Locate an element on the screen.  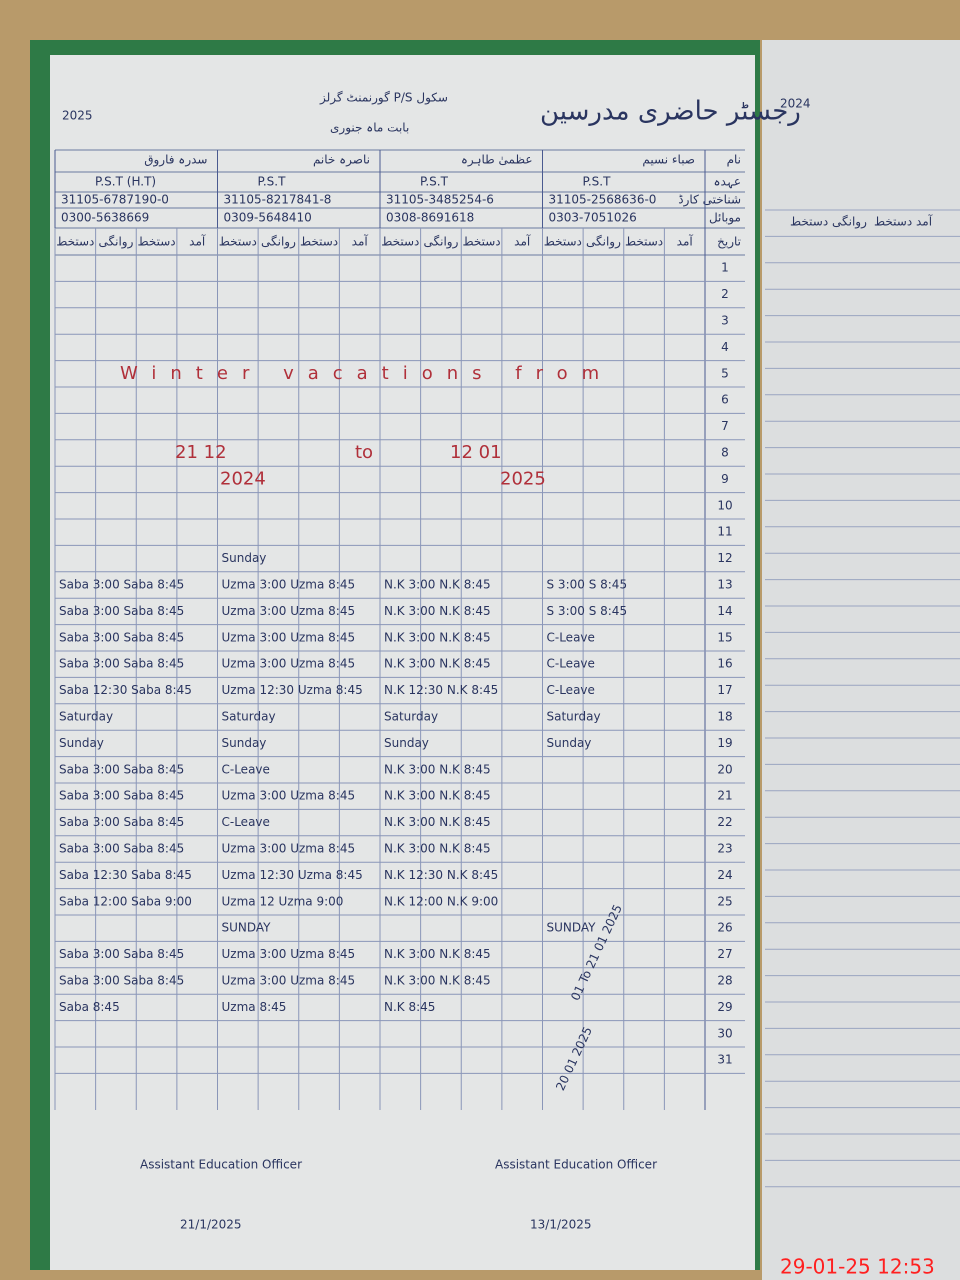
teacher-name: صباء نسیم is located at coordinates (668, 160).